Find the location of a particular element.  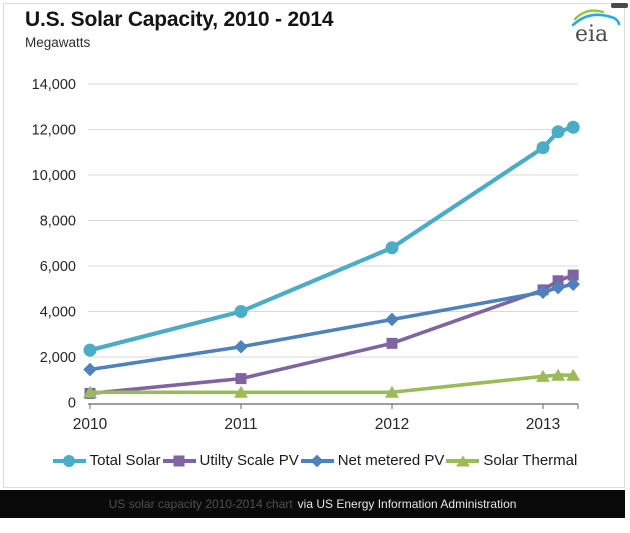

diamond-marker-icon is located at coordinates (317, 460).